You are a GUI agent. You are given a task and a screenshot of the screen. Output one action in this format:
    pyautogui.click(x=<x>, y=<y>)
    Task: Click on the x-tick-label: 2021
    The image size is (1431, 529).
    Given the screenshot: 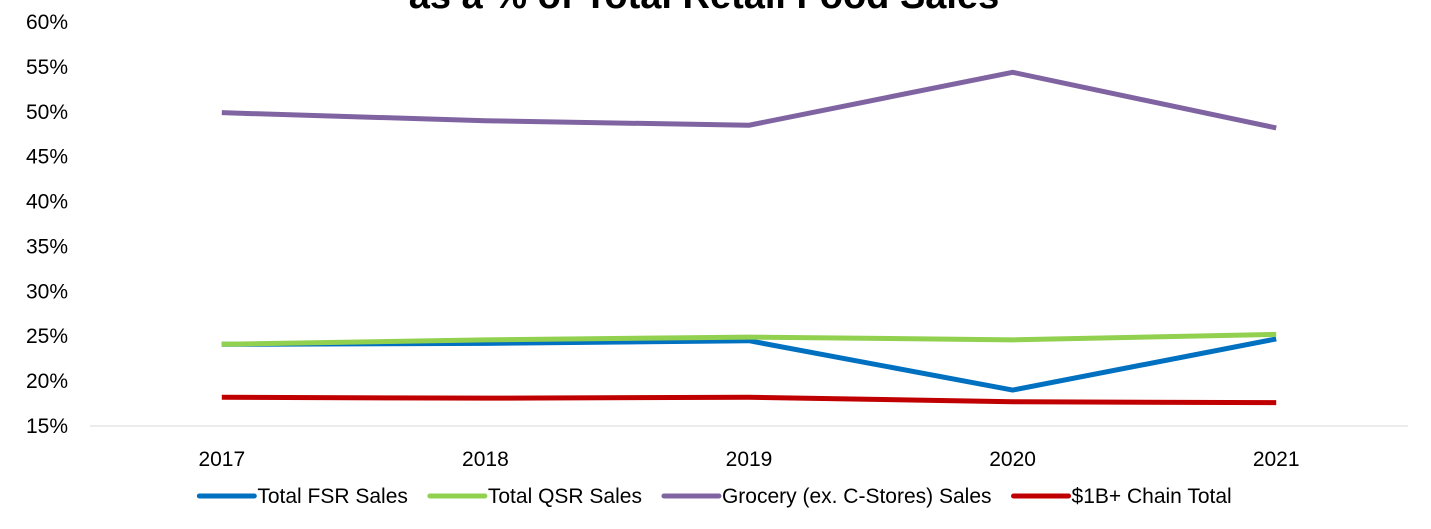 What is the action you would take?
    pyautogui.click(x=1276, y=459)
    